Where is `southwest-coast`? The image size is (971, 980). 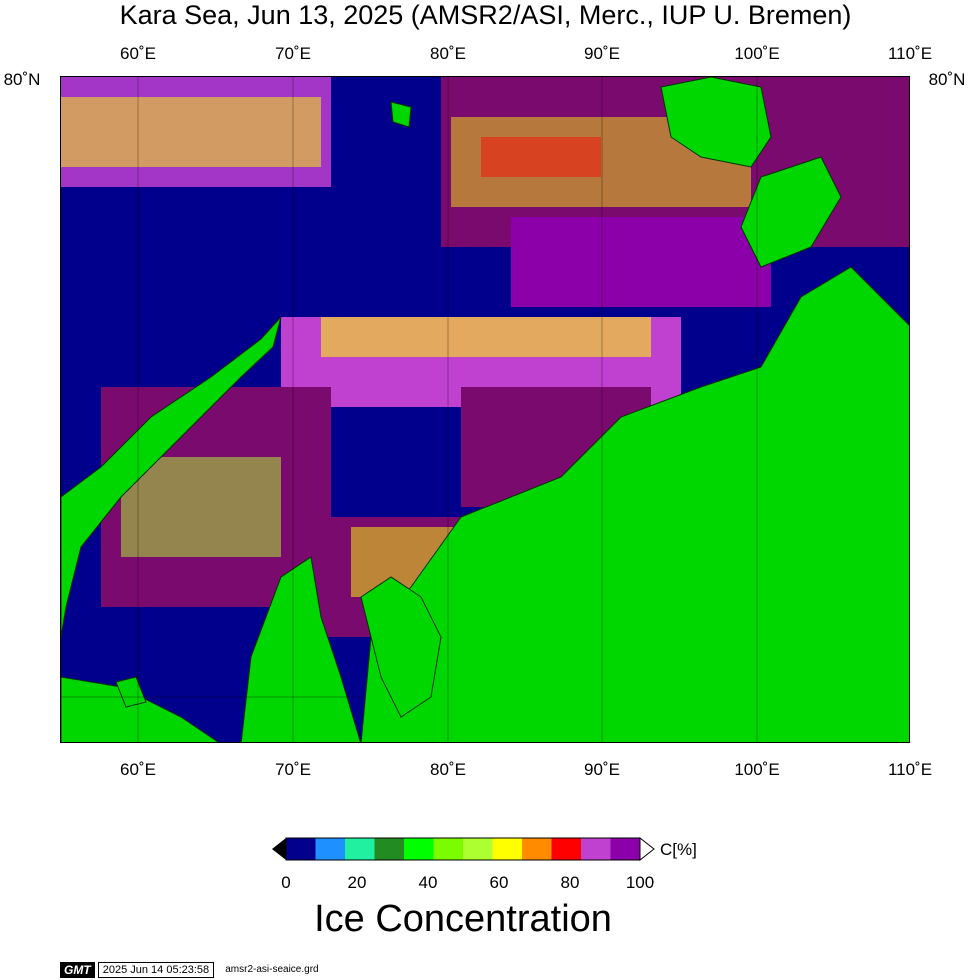
southwest-coast is located at coordinates (140, 709).